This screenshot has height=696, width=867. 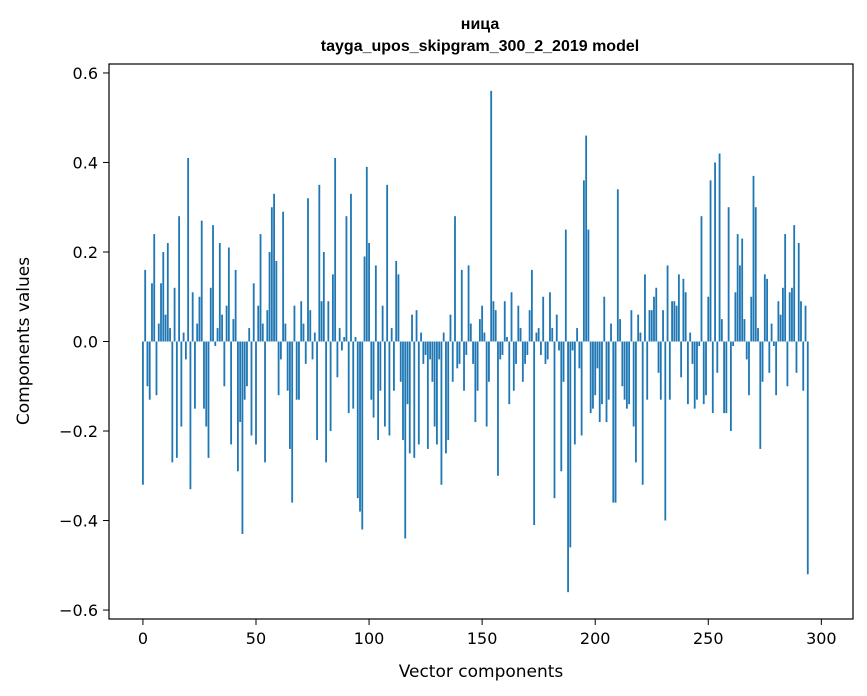 I want to click on y-tick-label: 0.6, so click(x=85, y=73).